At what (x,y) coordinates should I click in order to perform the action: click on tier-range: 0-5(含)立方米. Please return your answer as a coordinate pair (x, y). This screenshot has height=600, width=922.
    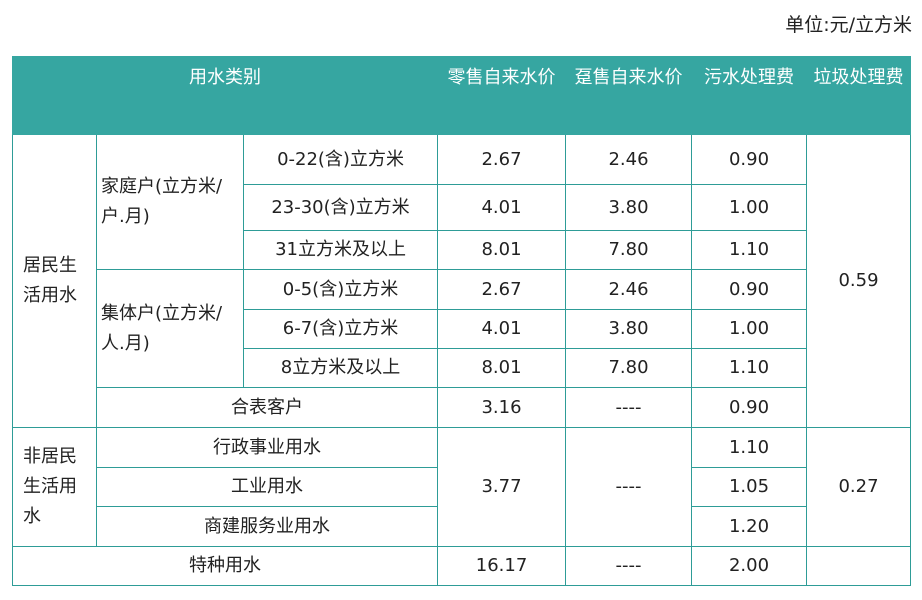
    Looking at the image, I should click on (340, 289).